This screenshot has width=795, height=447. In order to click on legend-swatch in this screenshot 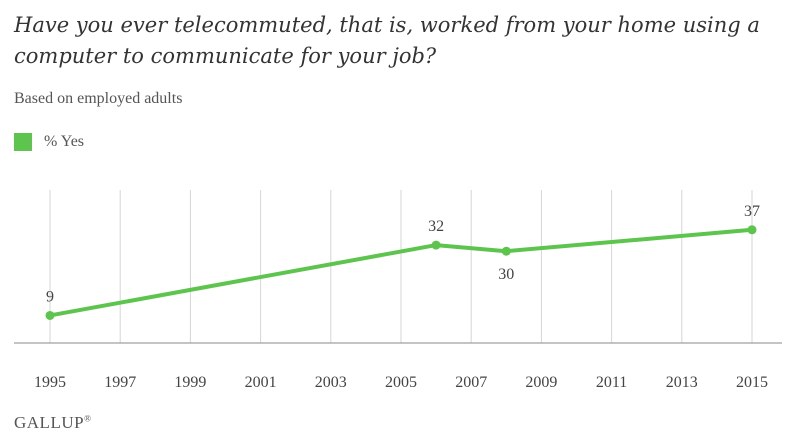, I will do `click(23, 142)`.